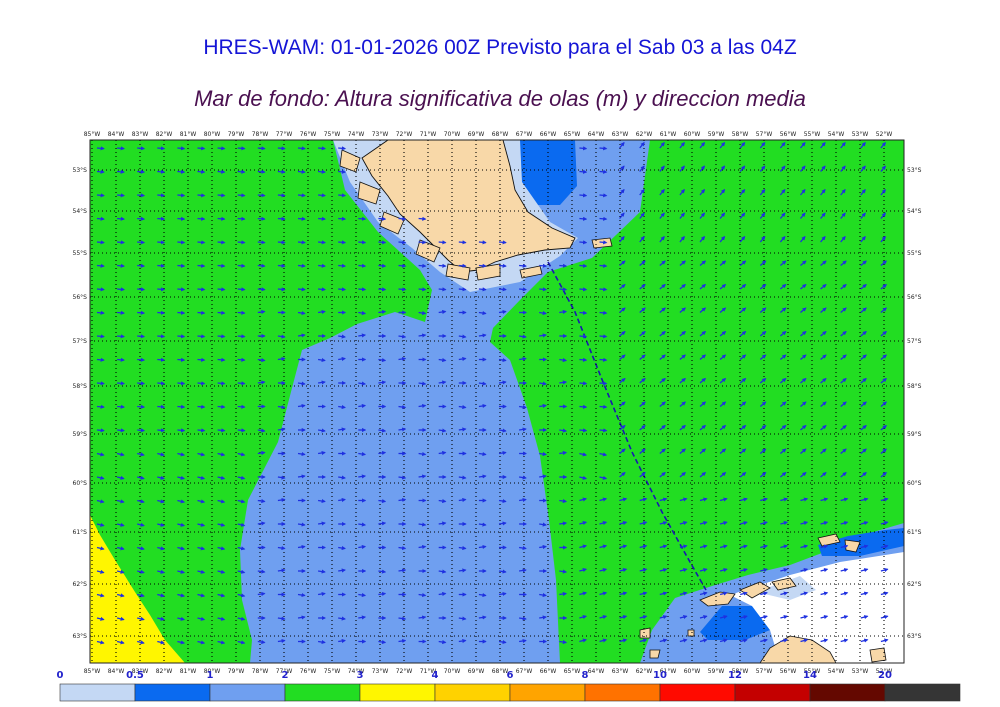 The width and height of the screenshot is (1000, 707). I want to click on lon-label: 72°W, so click(404, 671).